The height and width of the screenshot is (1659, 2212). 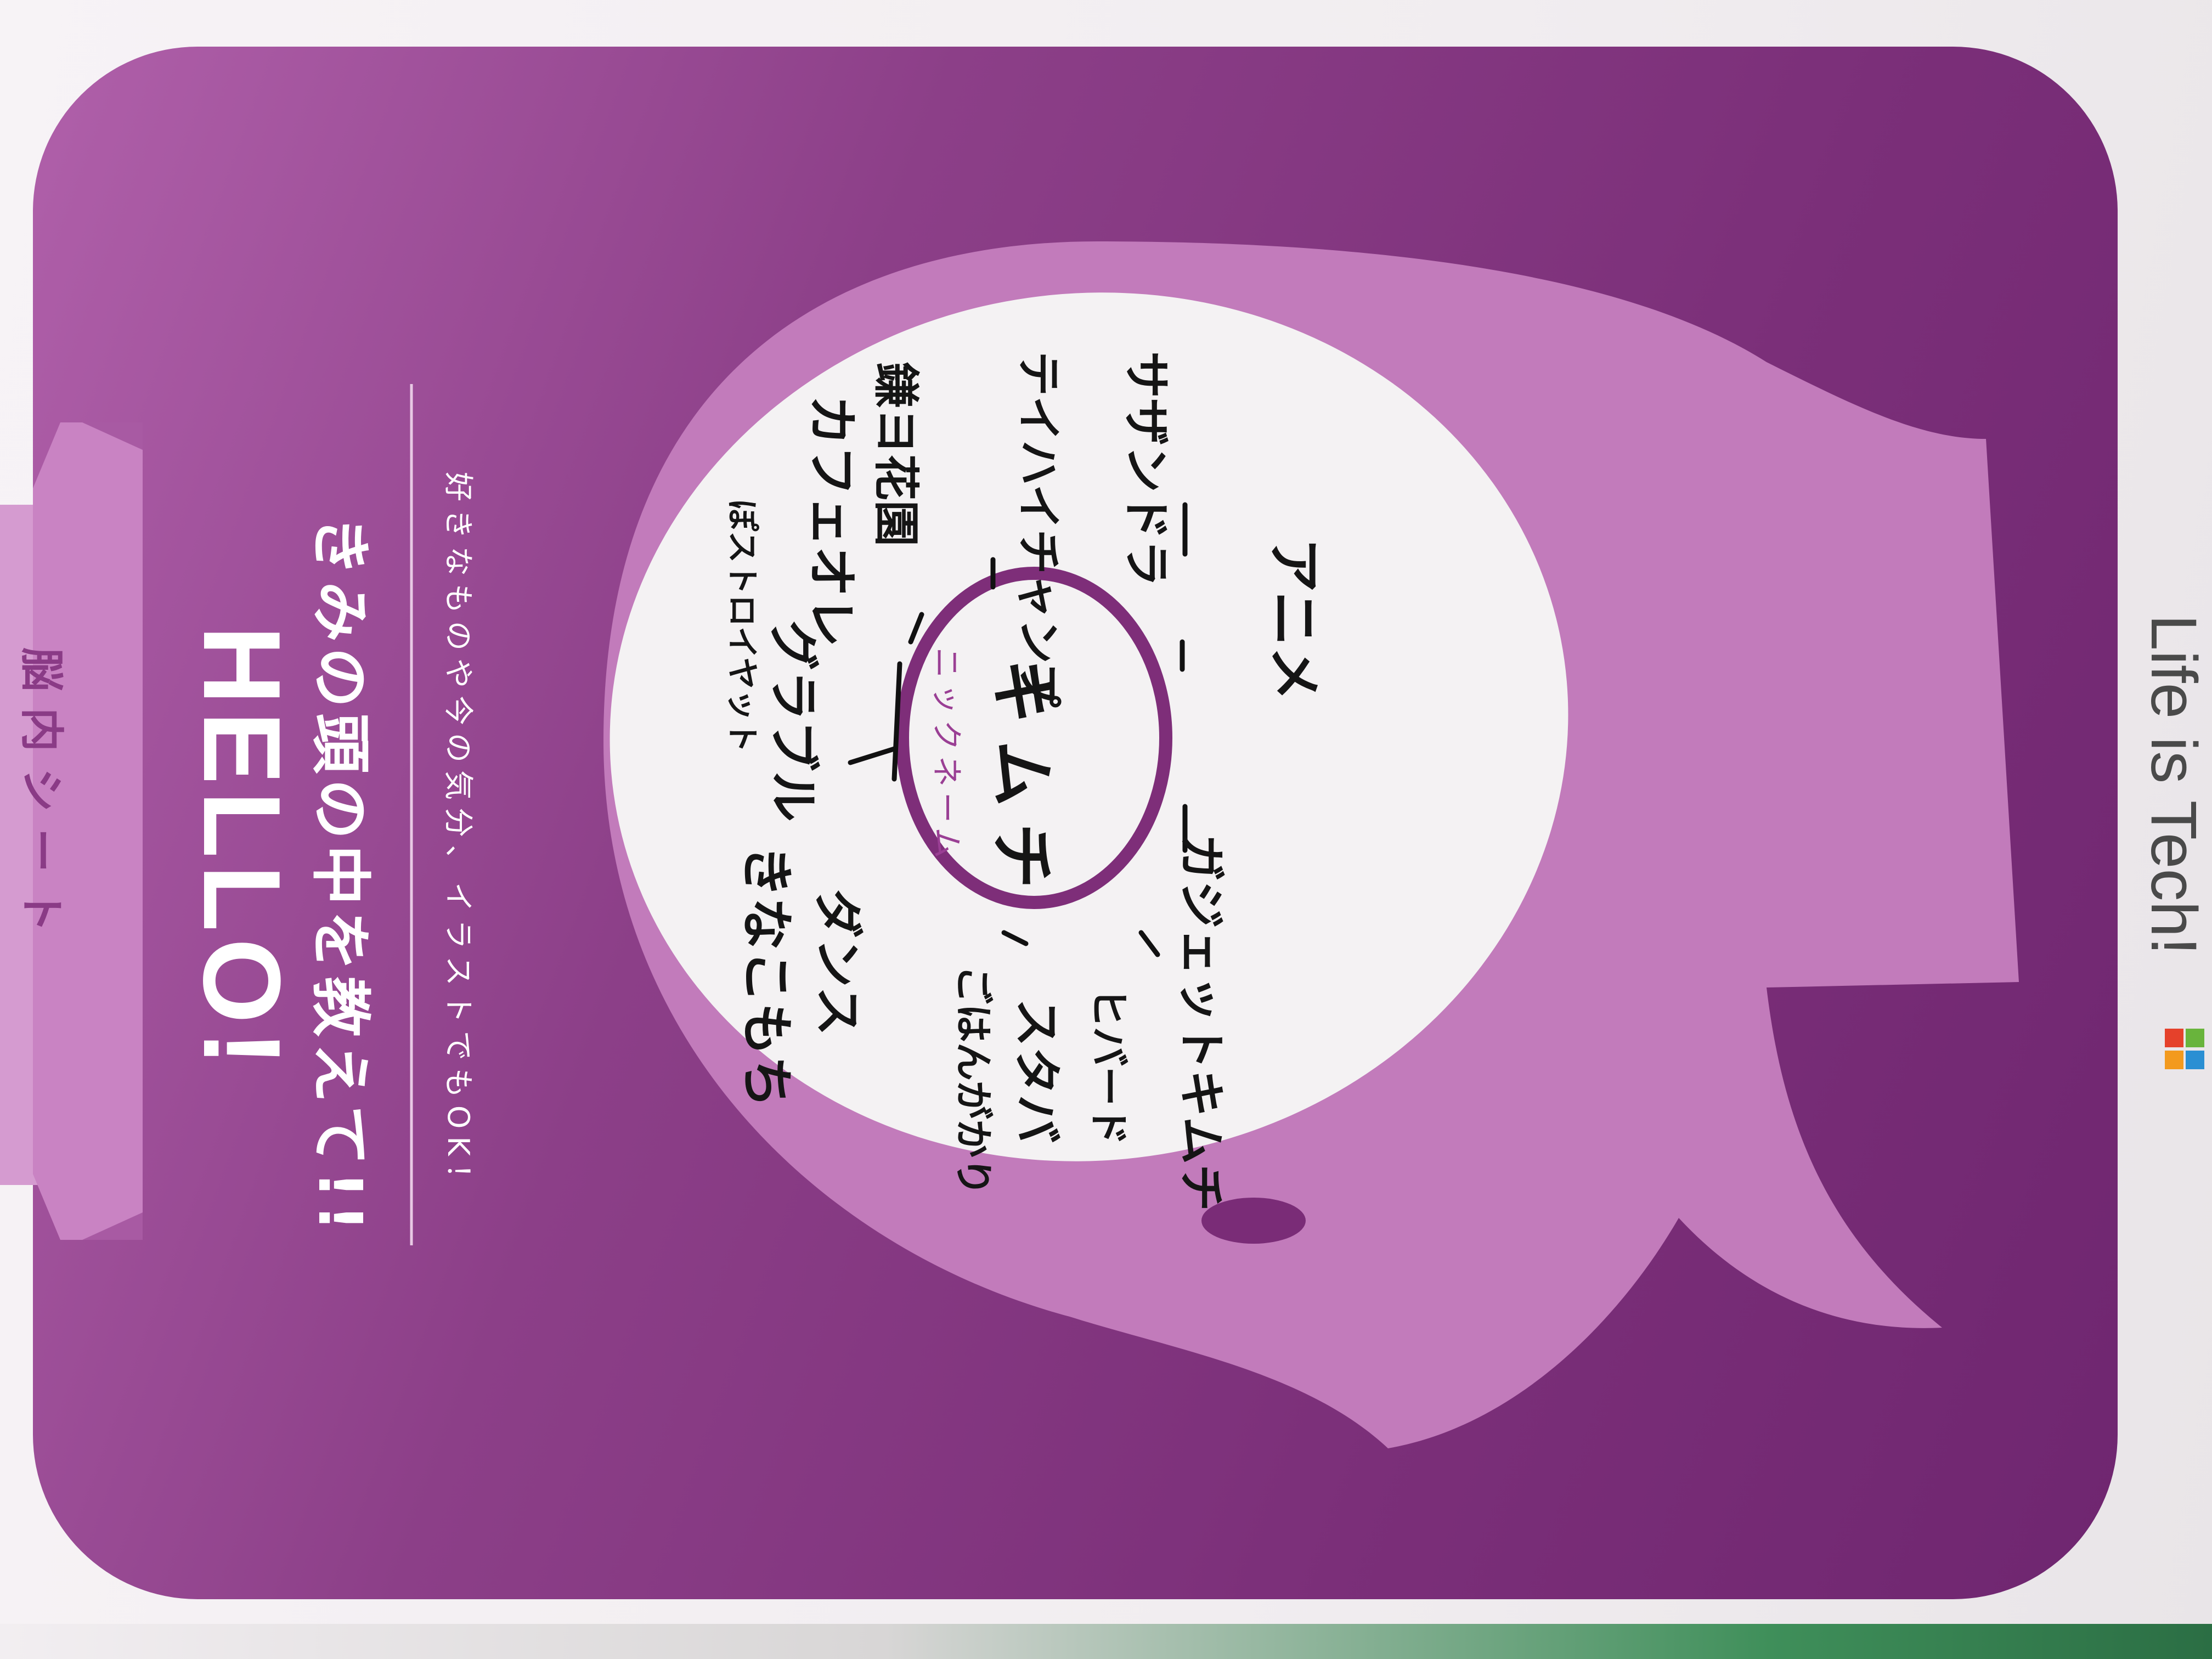 What do you see at coordinates (2173, 785) in the screenshot?
I see `brand-name: Life is Tech!` at bounding box center [2173, 785].